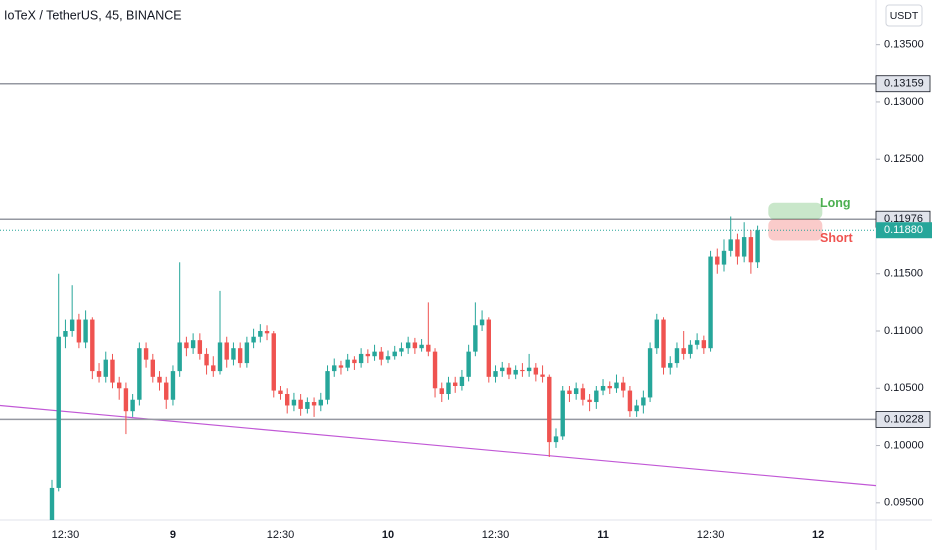 The width and height of the screenshot is (932, 550). Describe the element at coordinates (795, 211) in the screenshot. I see `long-zone` at that location.